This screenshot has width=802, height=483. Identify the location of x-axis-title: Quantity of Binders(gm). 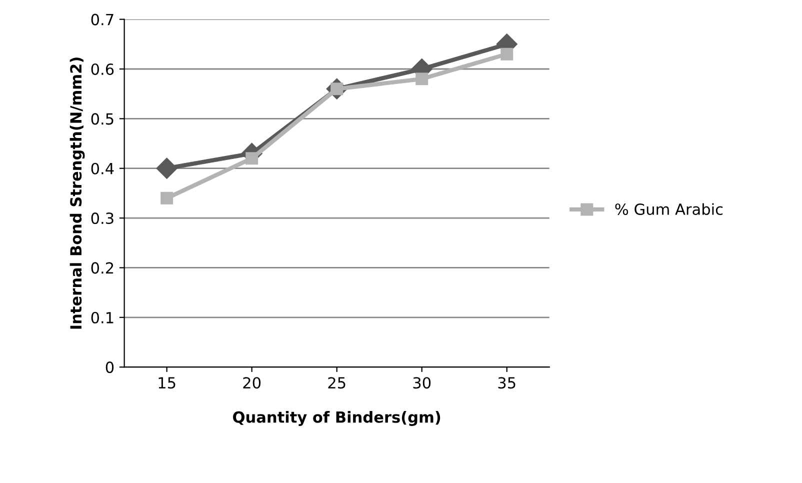
(336, 418).